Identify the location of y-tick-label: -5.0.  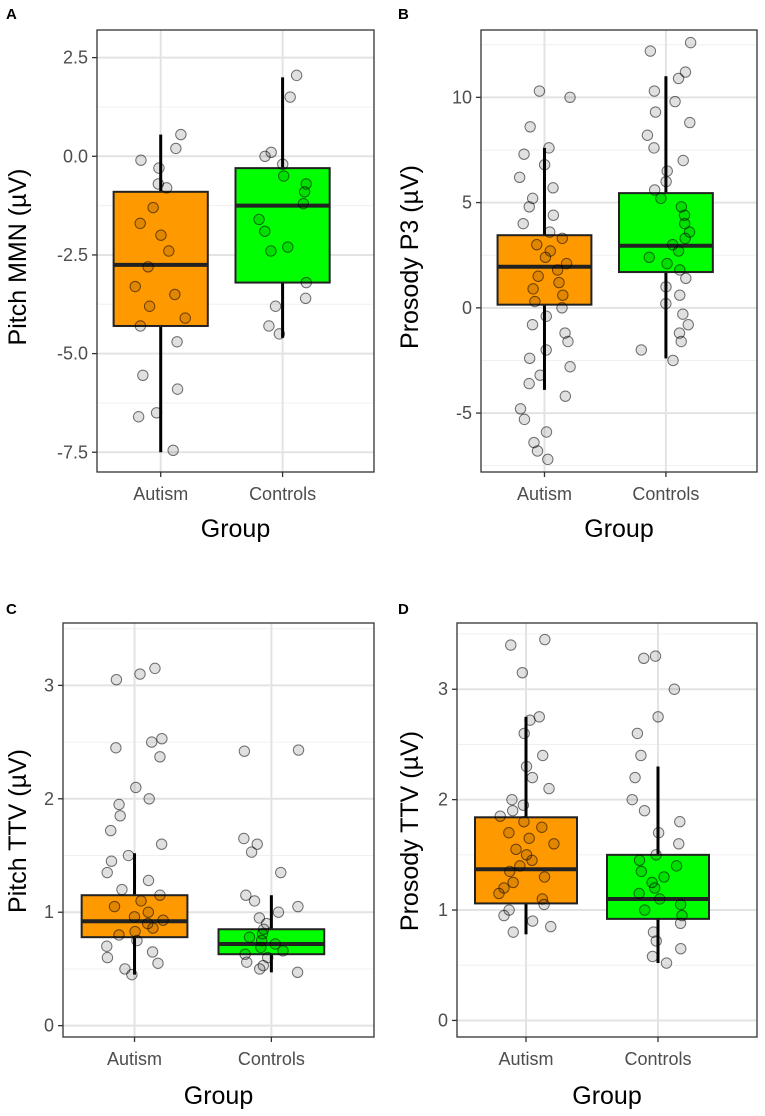
(72, 354).